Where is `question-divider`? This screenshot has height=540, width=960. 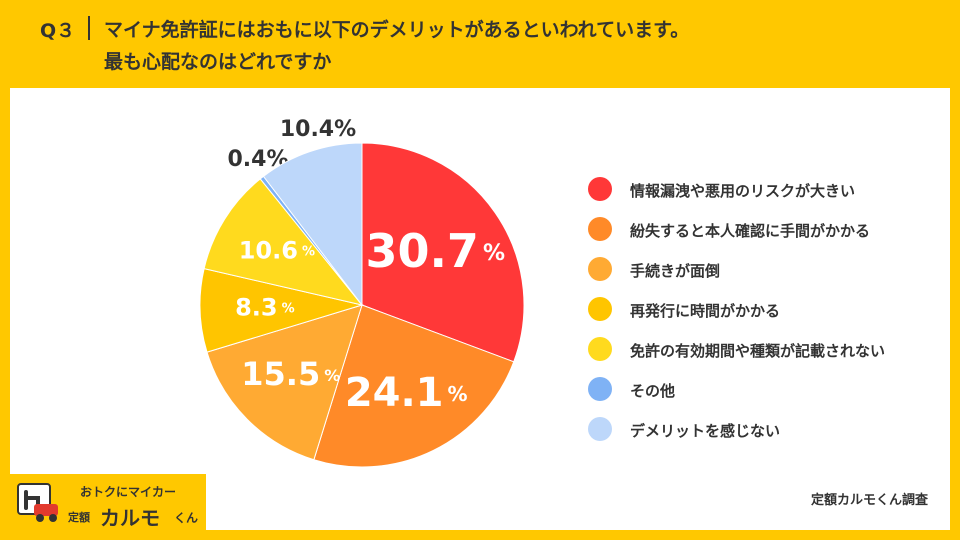 question-divider is located at coordinates (89, 28).